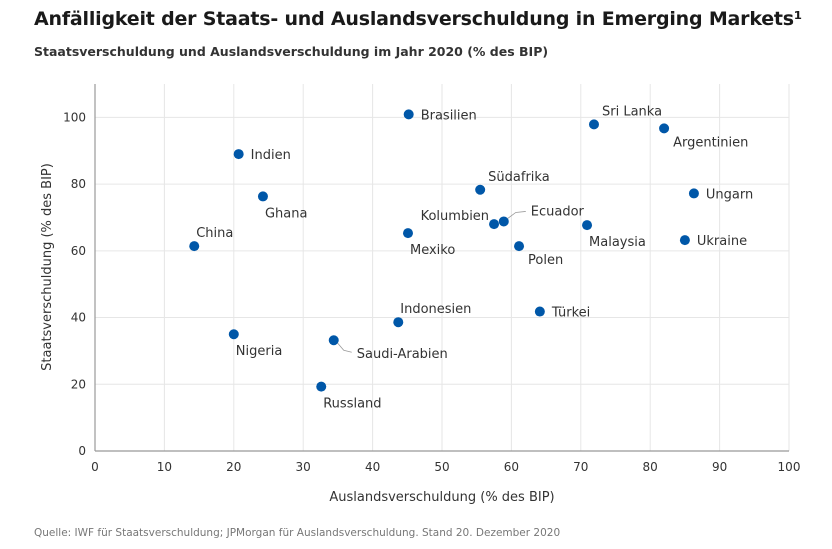  I want to click on data-point-group: China, so click(211, 239).